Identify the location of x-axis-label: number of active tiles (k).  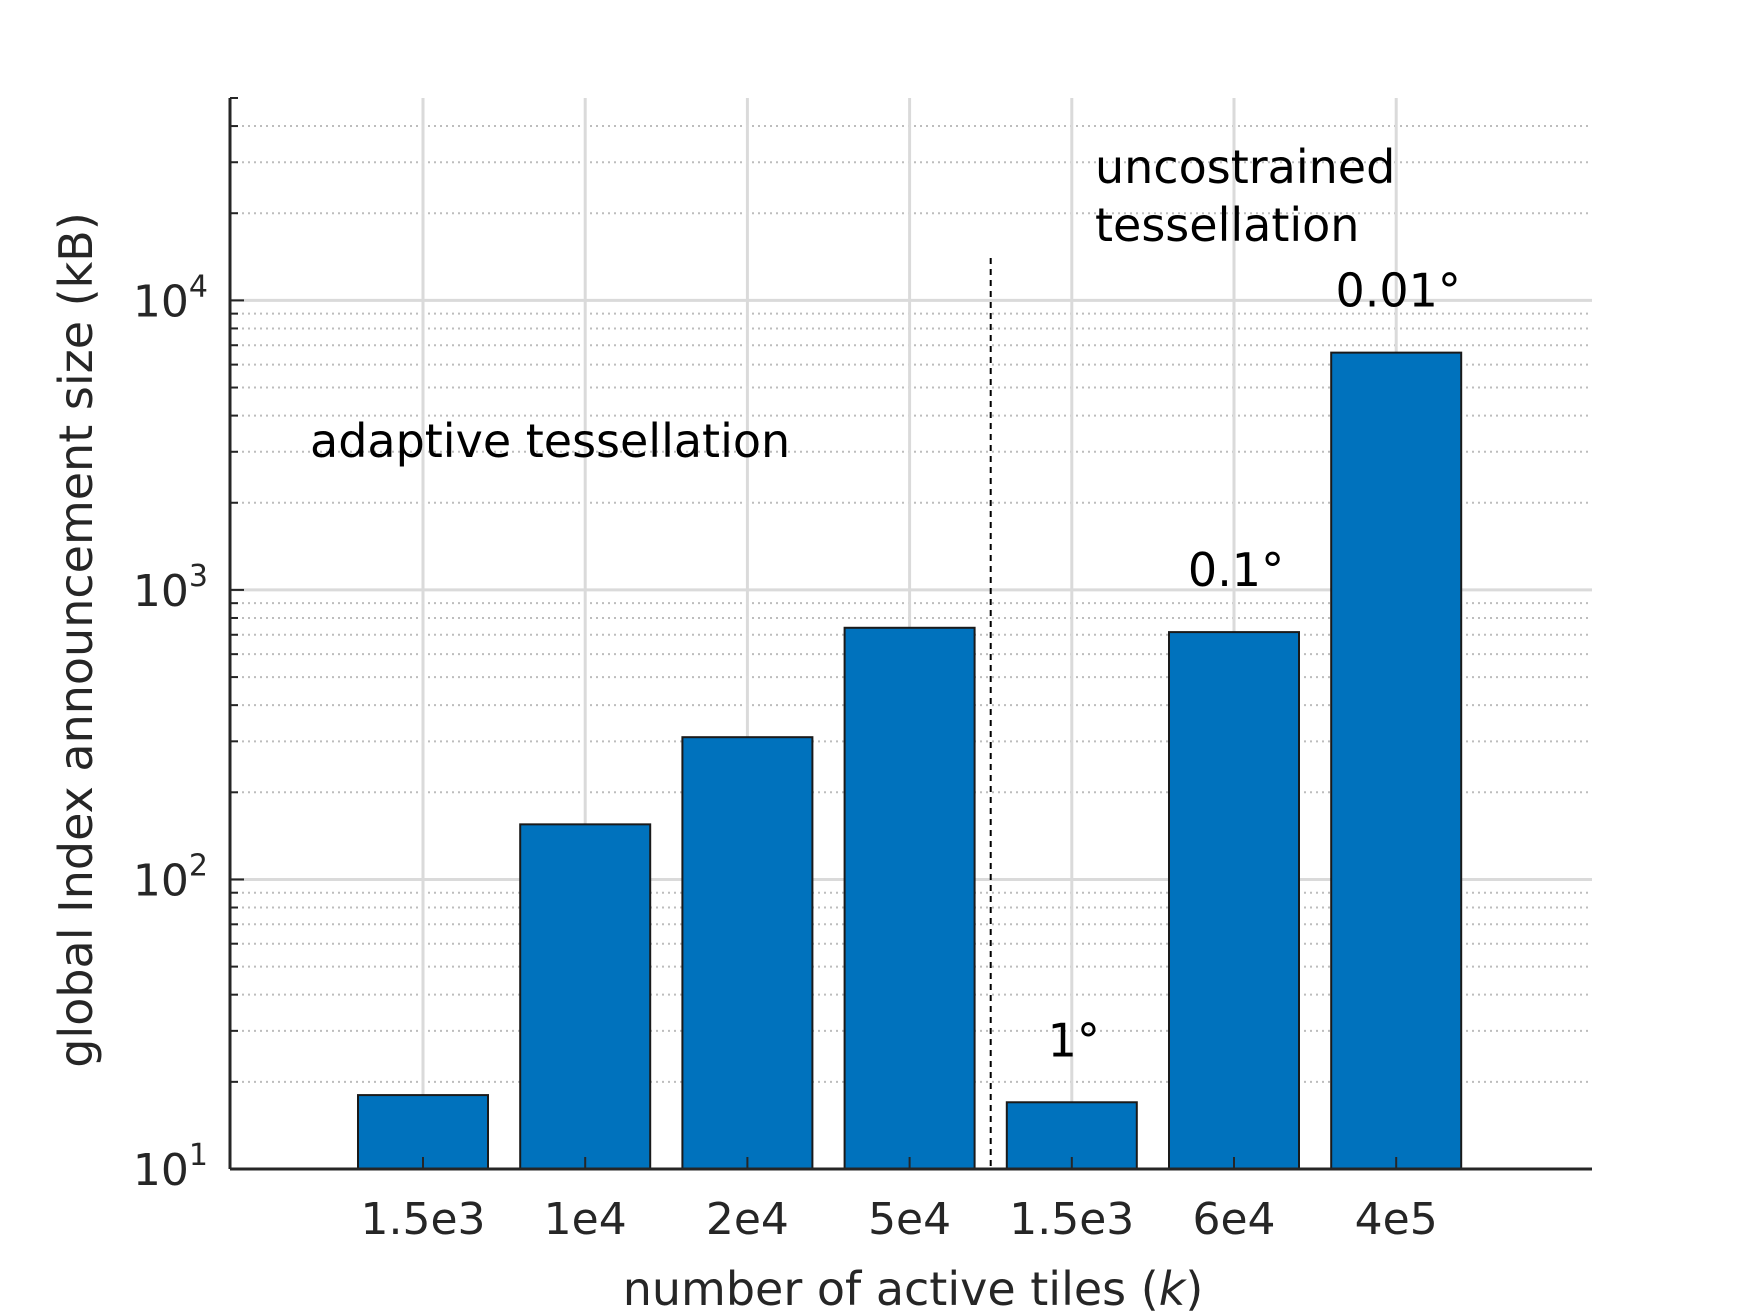
(913, 1287).